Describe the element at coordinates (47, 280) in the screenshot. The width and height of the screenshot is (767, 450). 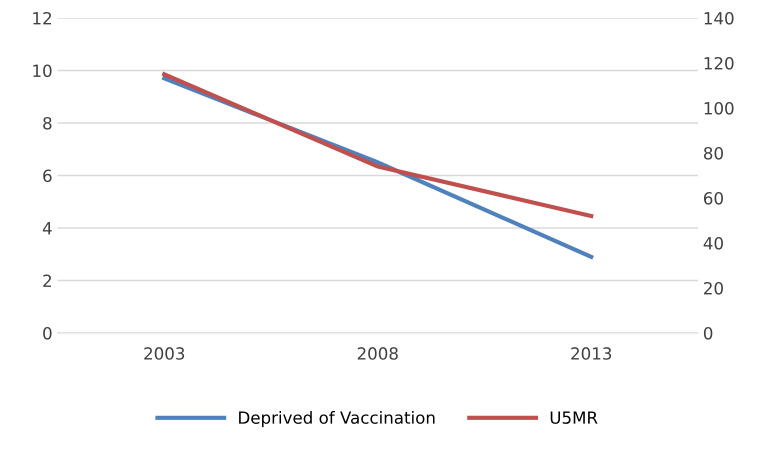
I see `y-tick-label: 2` at that location.